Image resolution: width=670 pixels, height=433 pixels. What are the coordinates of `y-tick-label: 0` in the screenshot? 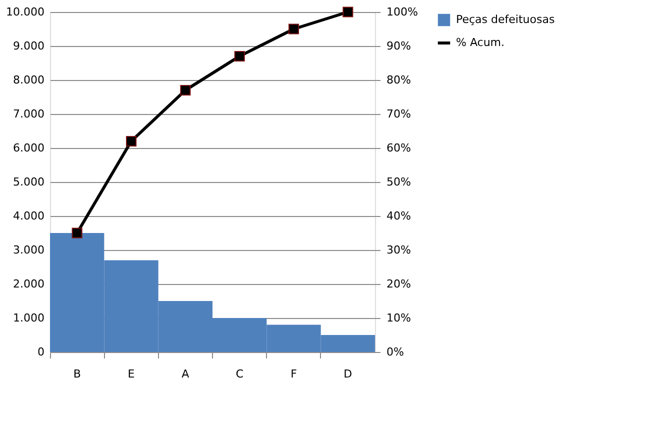 It's located at (41, 352).